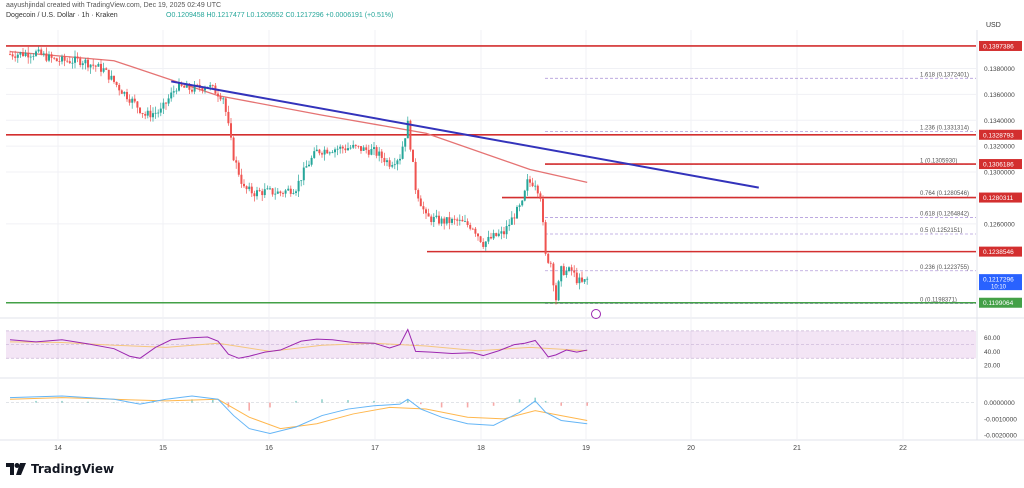 This screenshot has height=488, width=1024. What do you see at coordinates (999, 224) in the screenshot?
I see `price-tick-label: 0.1260000` at bounding box center [999, 224].